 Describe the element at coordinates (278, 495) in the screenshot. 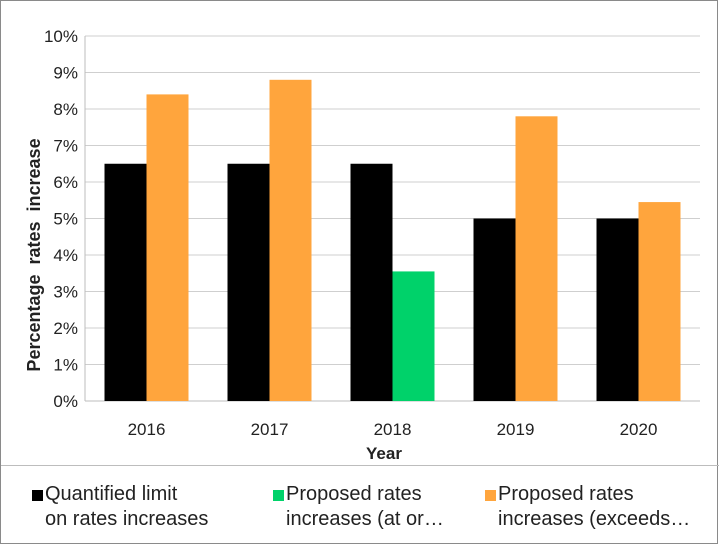

I see `legend-swatch-green` at that location.